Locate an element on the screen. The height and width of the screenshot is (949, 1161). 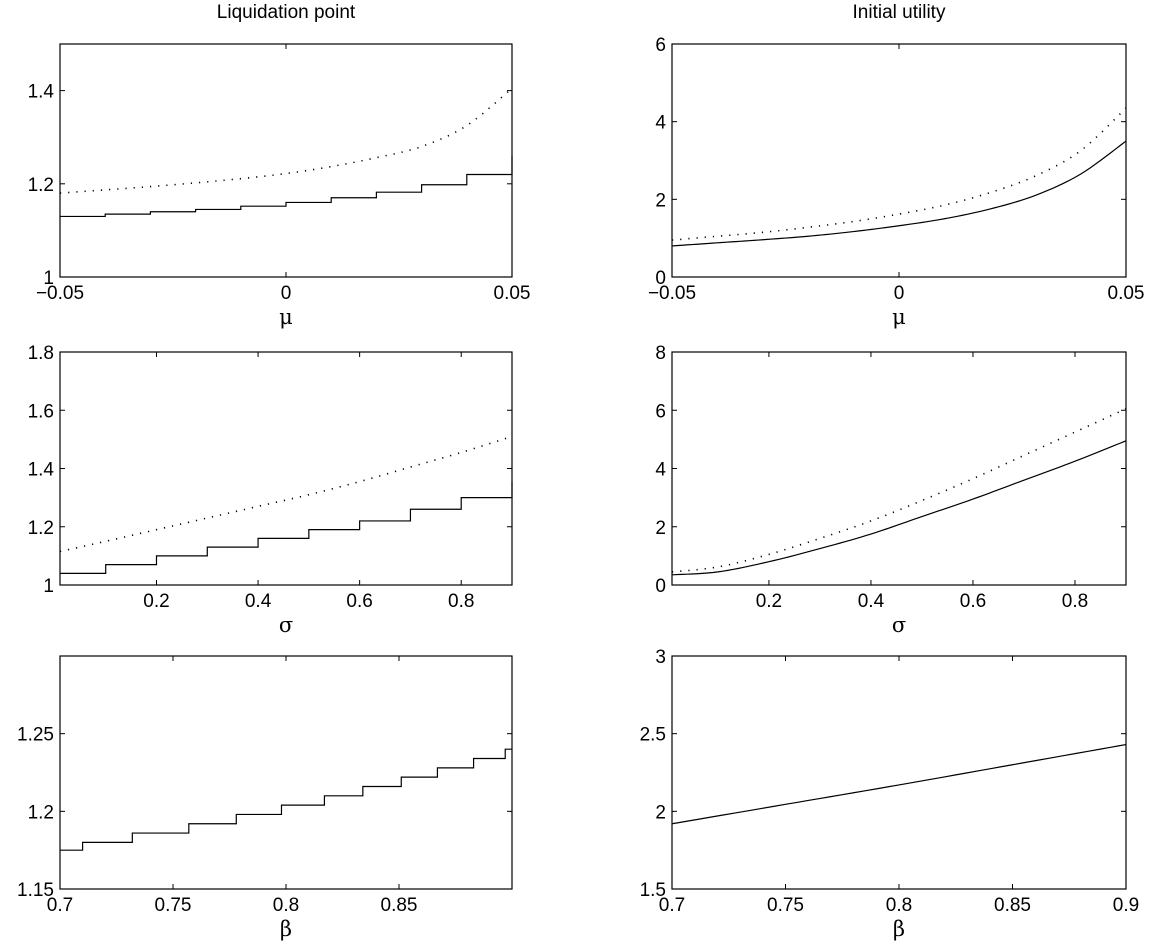
y-tick-label: 1.15 is located at coordinates (35, 890).